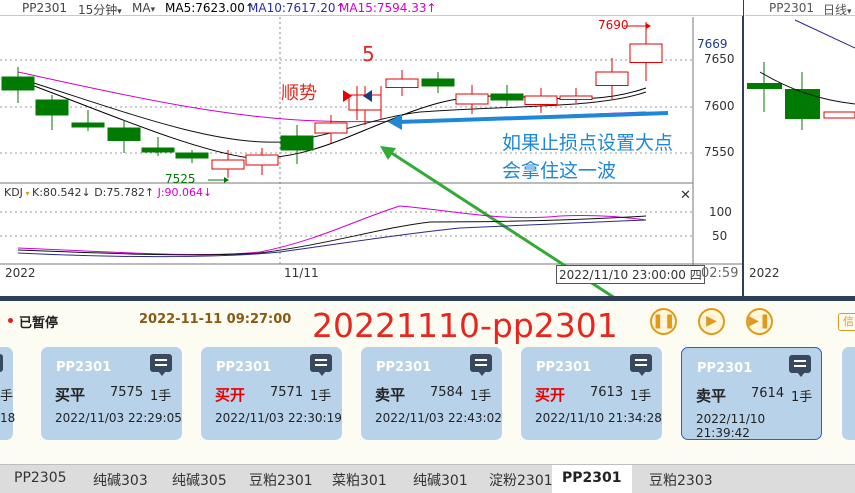 This screenshot has width=855, height=493. I want to click on trade-time: 18, so click(8, 418).